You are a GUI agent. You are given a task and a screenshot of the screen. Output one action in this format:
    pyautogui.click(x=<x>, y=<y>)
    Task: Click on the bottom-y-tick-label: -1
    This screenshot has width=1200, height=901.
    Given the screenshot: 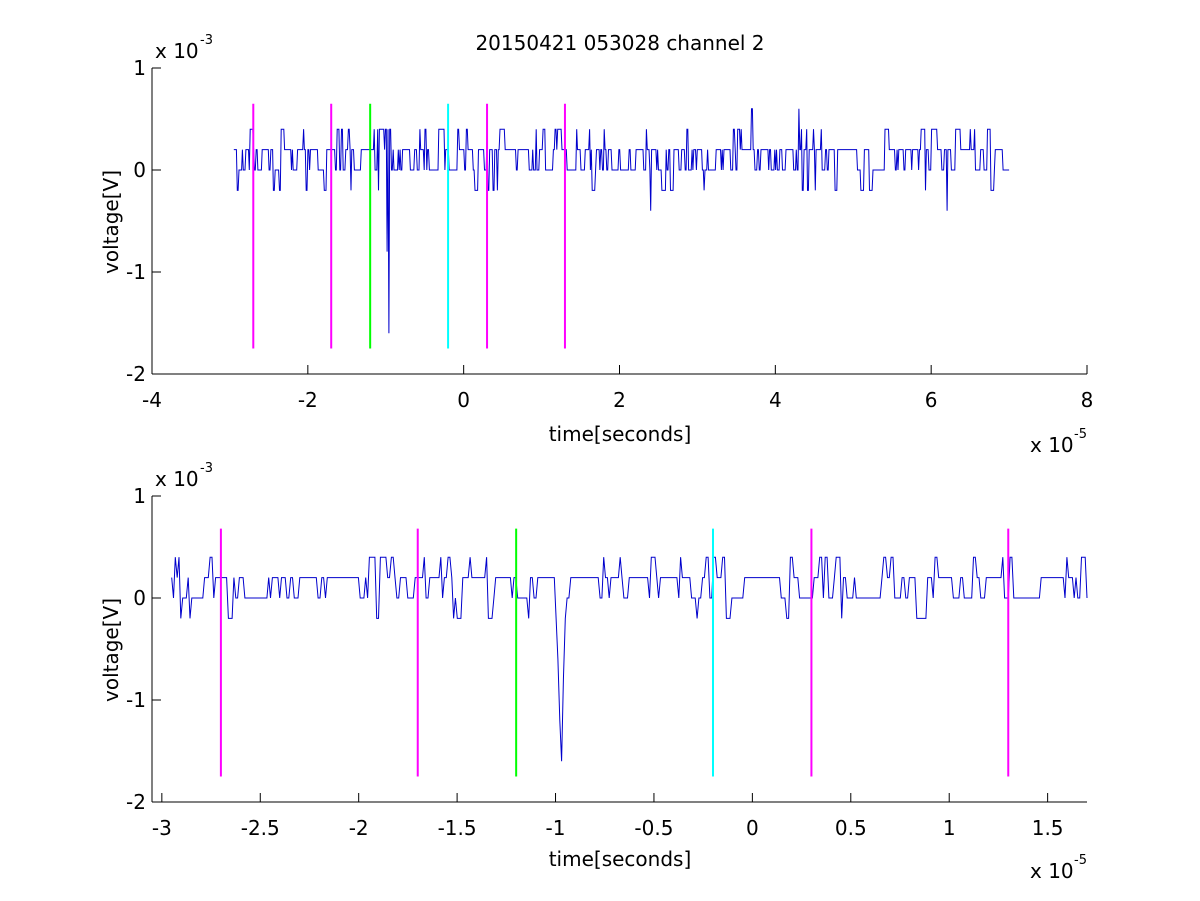 What is the action you would take?
    pyautogui.click(x=136, y=700)
    